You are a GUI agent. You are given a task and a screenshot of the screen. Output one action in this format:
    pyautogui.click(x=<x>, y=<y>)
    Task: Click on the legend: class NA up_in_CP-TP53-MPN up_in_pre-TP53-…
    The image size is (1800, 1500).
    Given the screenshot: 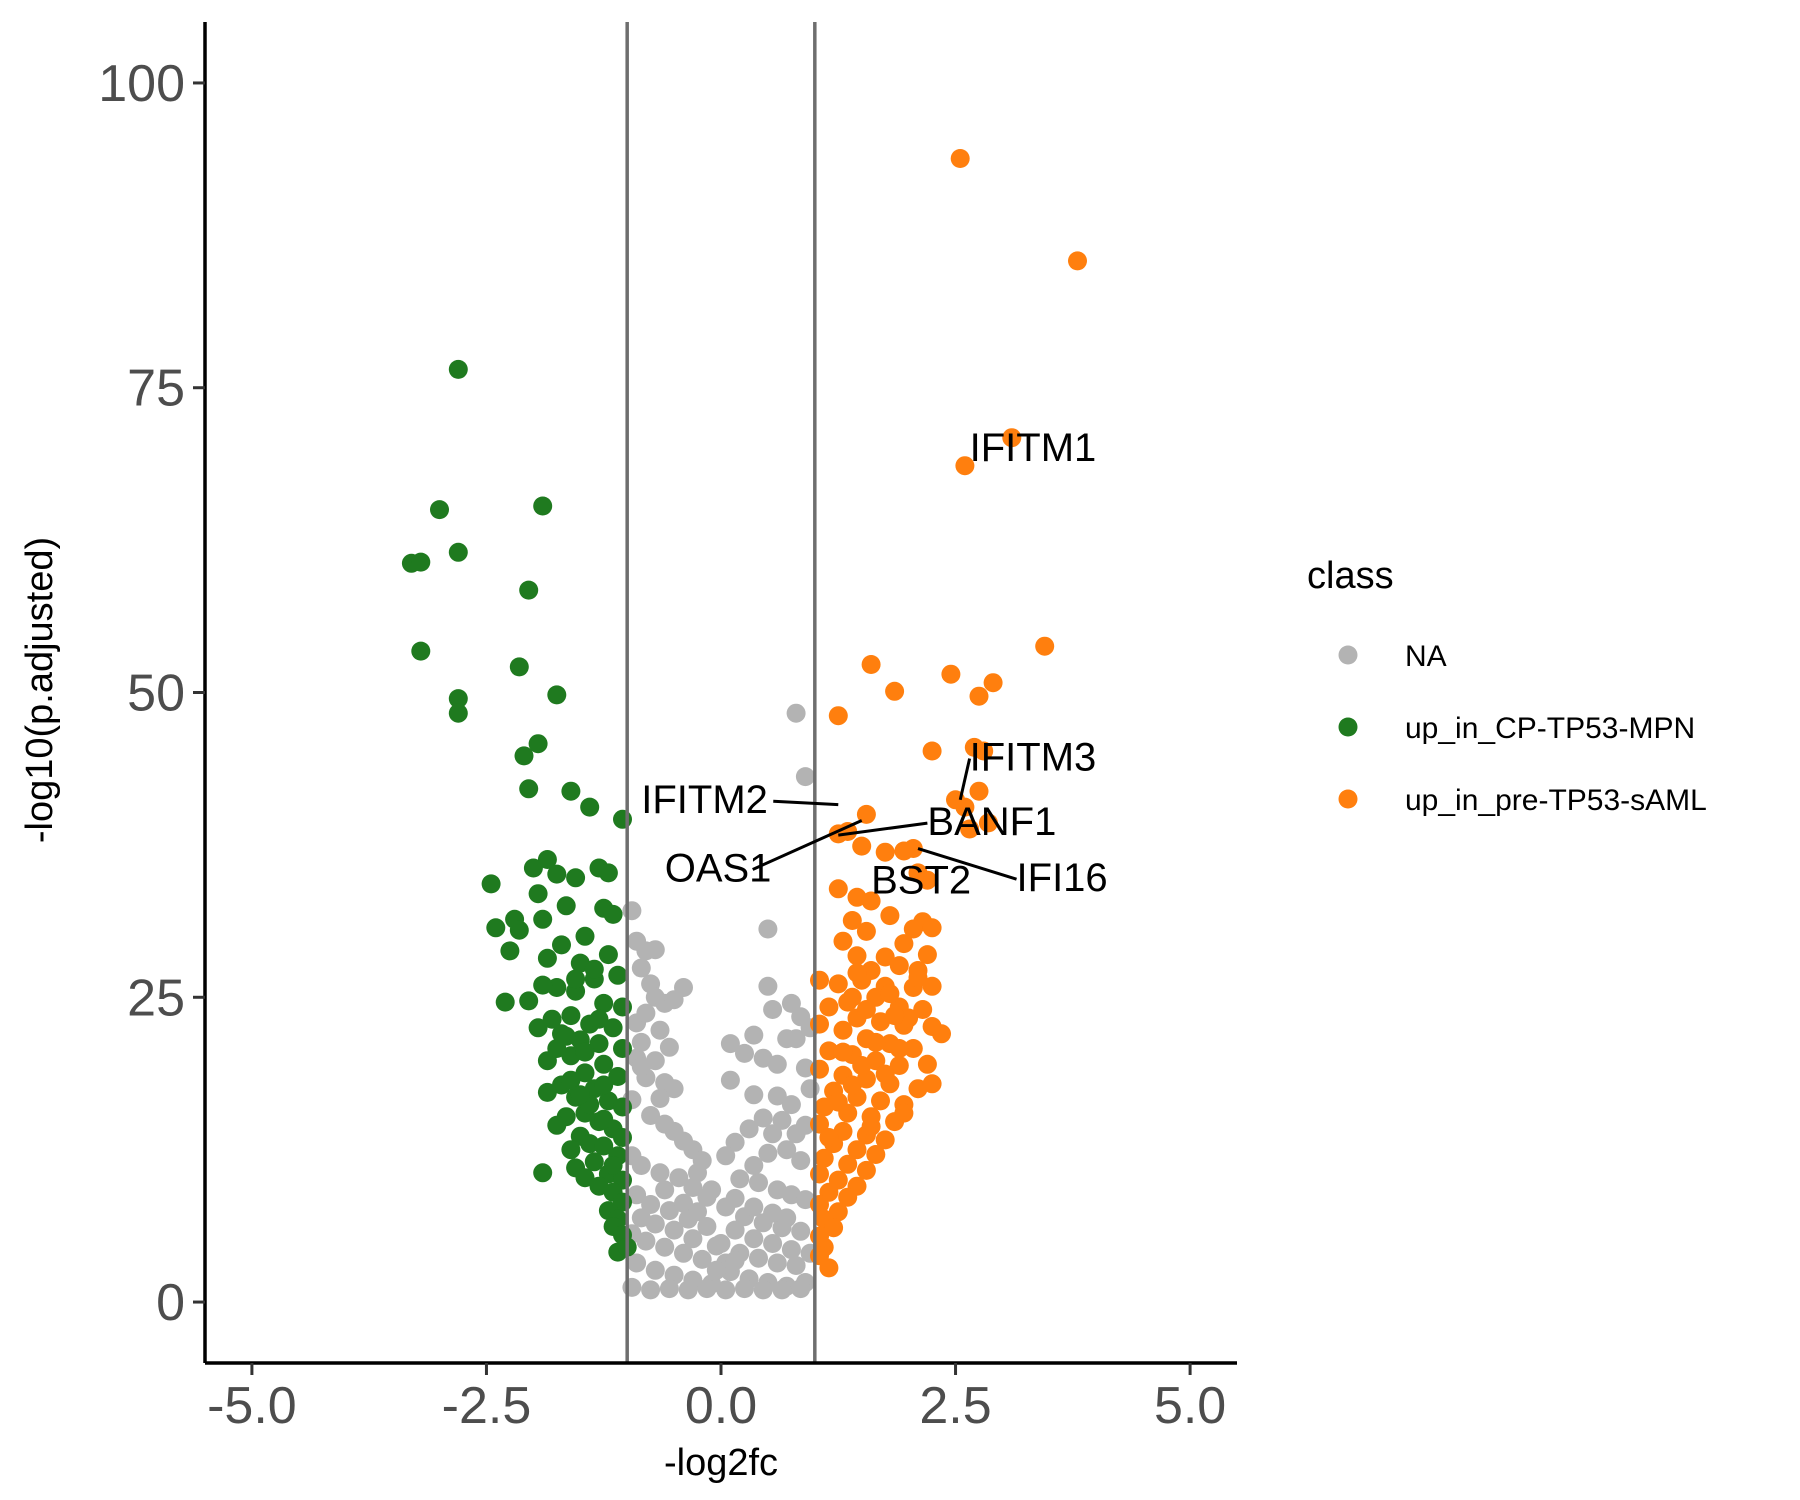 What is the action you would take?
    pyautogui.click(x=1507, y=686)
    